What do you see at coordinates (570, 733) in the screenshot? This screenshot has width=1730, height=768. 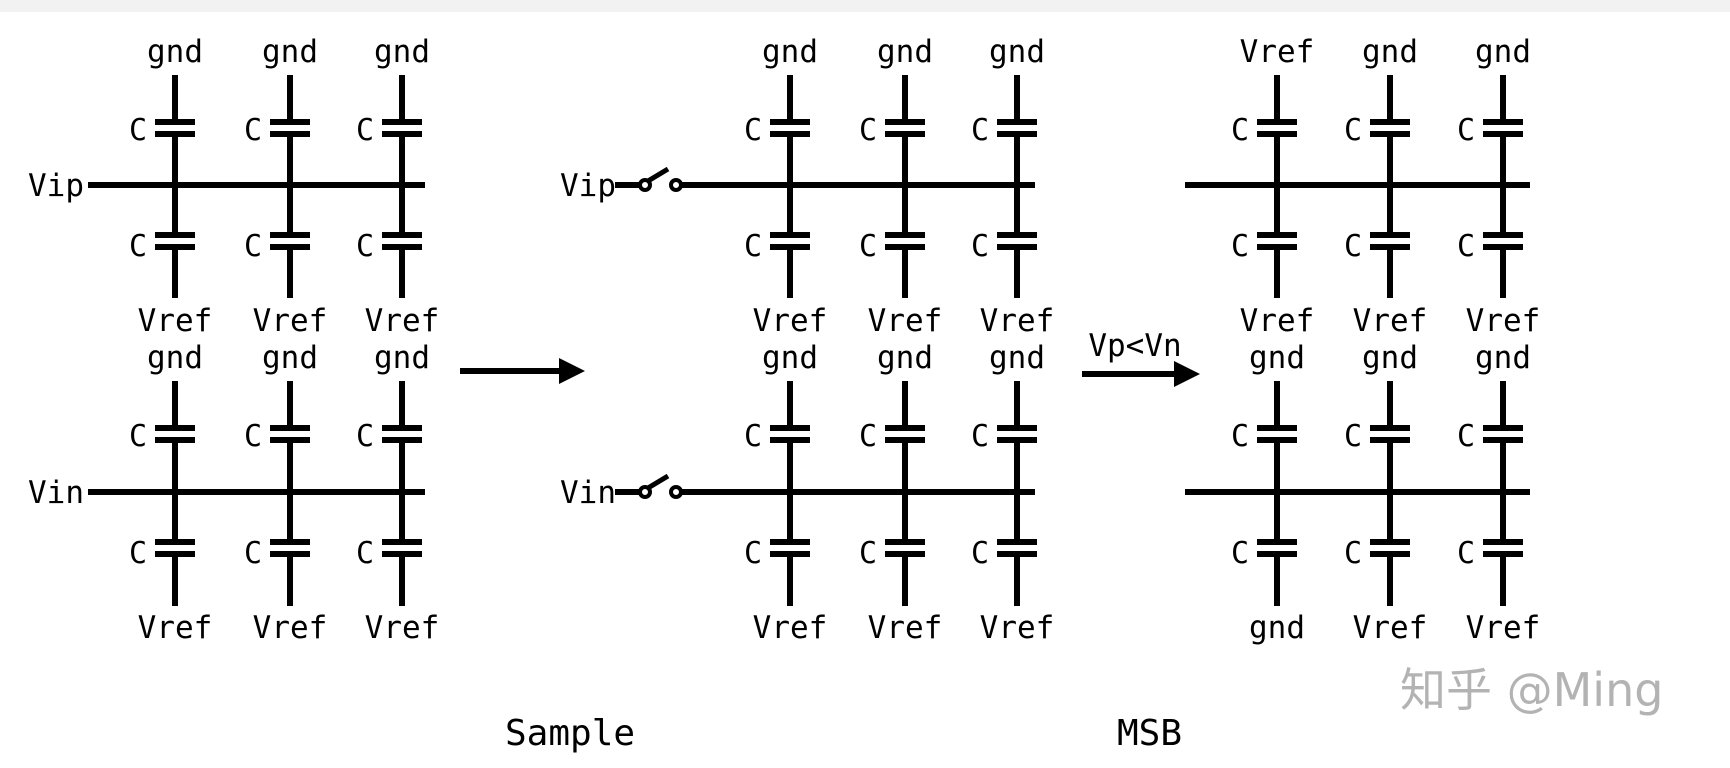 I see `panel-caption: Sample` at bounding box center [570, 733].